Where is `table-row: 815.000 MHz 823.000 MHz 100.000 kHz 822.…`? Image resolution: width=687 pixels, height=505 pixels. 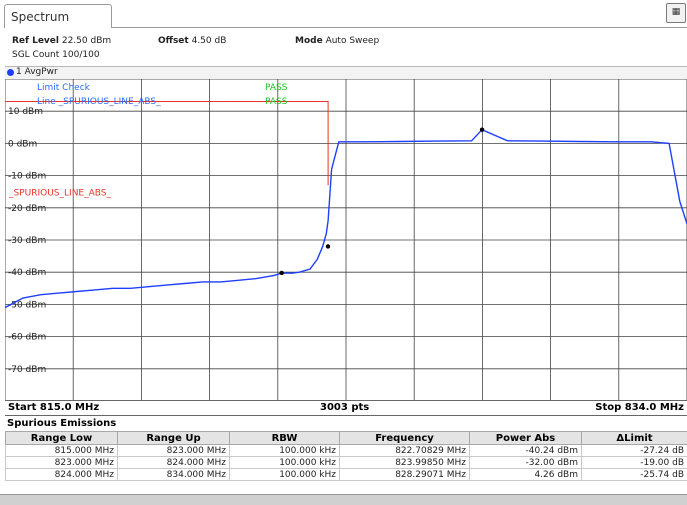 table-row: 815.000 MHz 823.000 MHz 100.000 kHz 822.… is located at coordinates (346, 451).